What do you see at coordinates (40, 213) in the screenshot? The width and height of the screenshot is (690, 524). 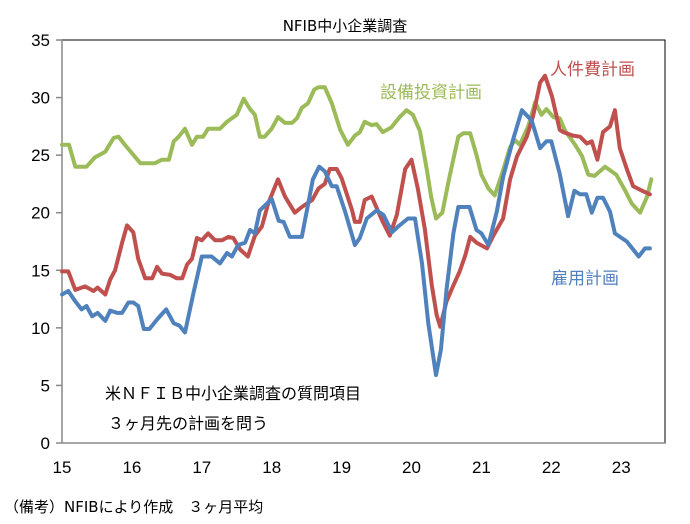 I see `y-tick-label: 20` at bounding box center [40, 213].